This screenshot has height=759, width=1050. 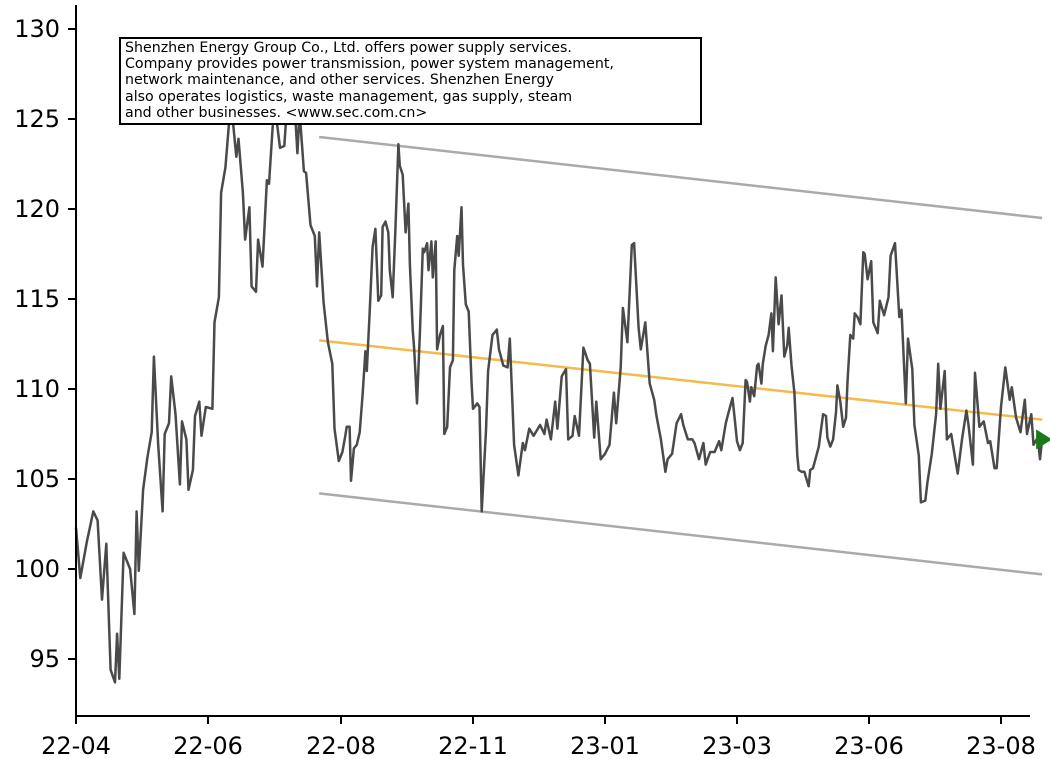 What do you see at coordinates (1001, 745) in the screenshot?
I see `x-tick-label: 23-08` at bounding box center [1001, 745].